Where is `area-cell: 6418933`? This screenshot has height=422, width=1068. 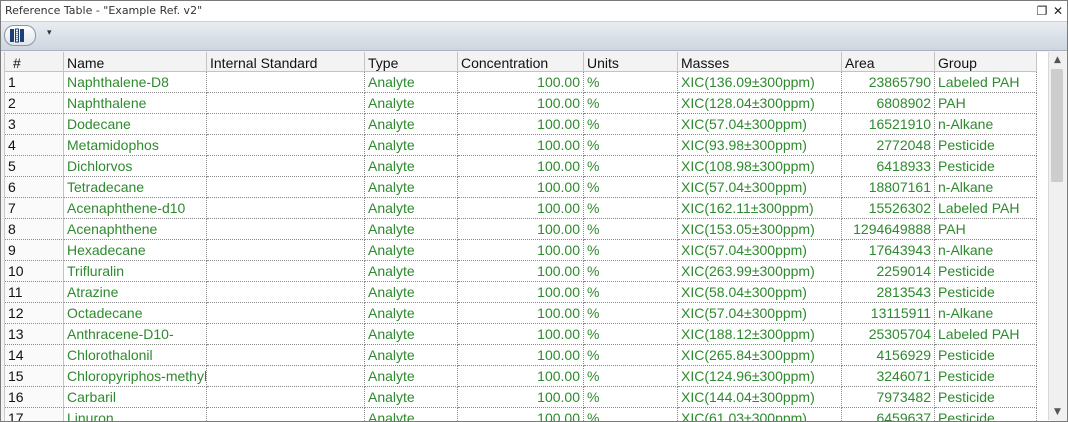 area-cell: 6418933 is located at coordinates (888, 166).